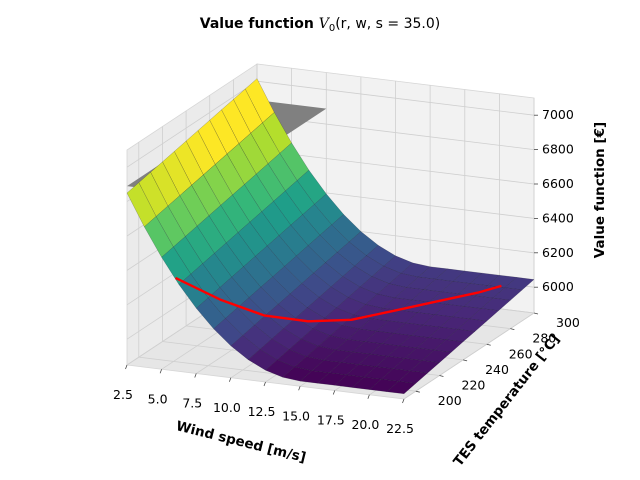  I want to click on x-axis-label: Wind speed [m/s], so click(240, 442).